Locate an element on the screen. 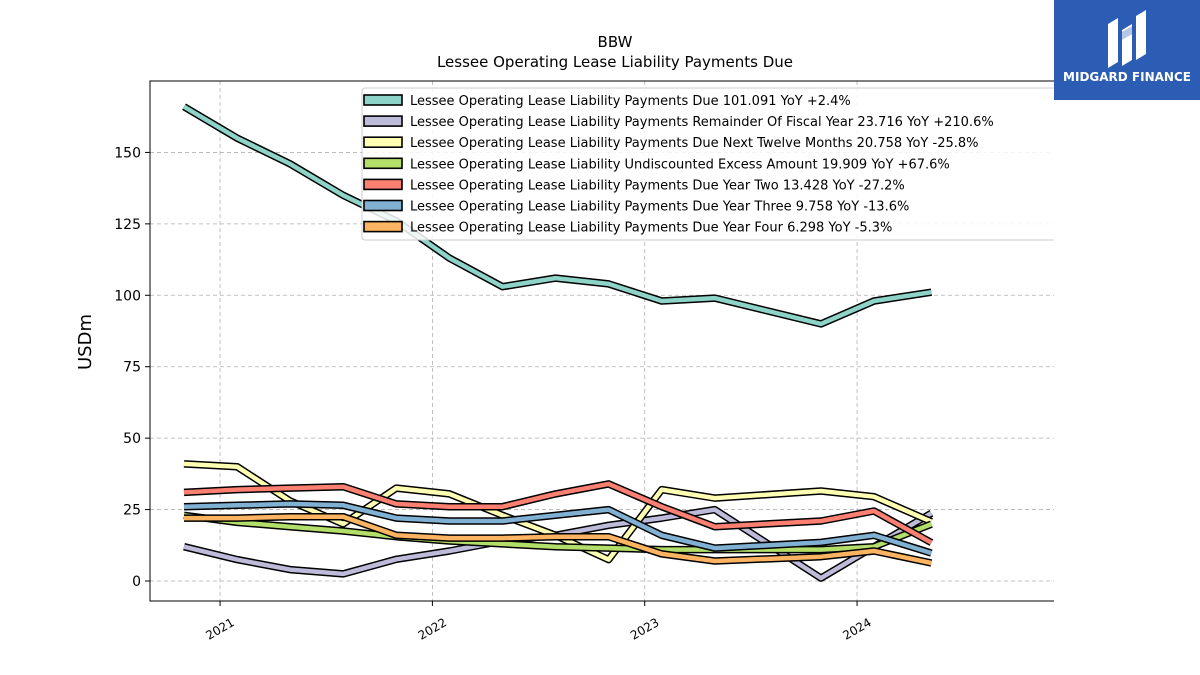 The height and width of the screenshot is (675, 1200). chart-title: BBW is located at coordinates (615, 42).